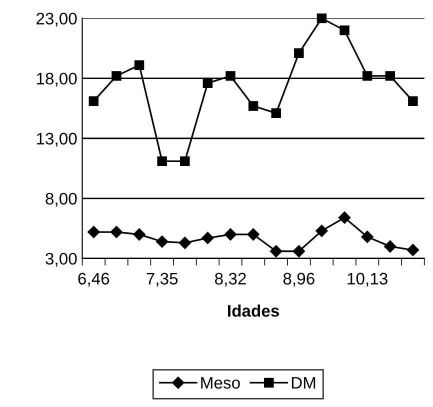 The width and height of the screenshot is (433, 407). Describe the element at coordinates (56, 19) in the screenshot. I see `y-tick-label: 23,00` at that location.